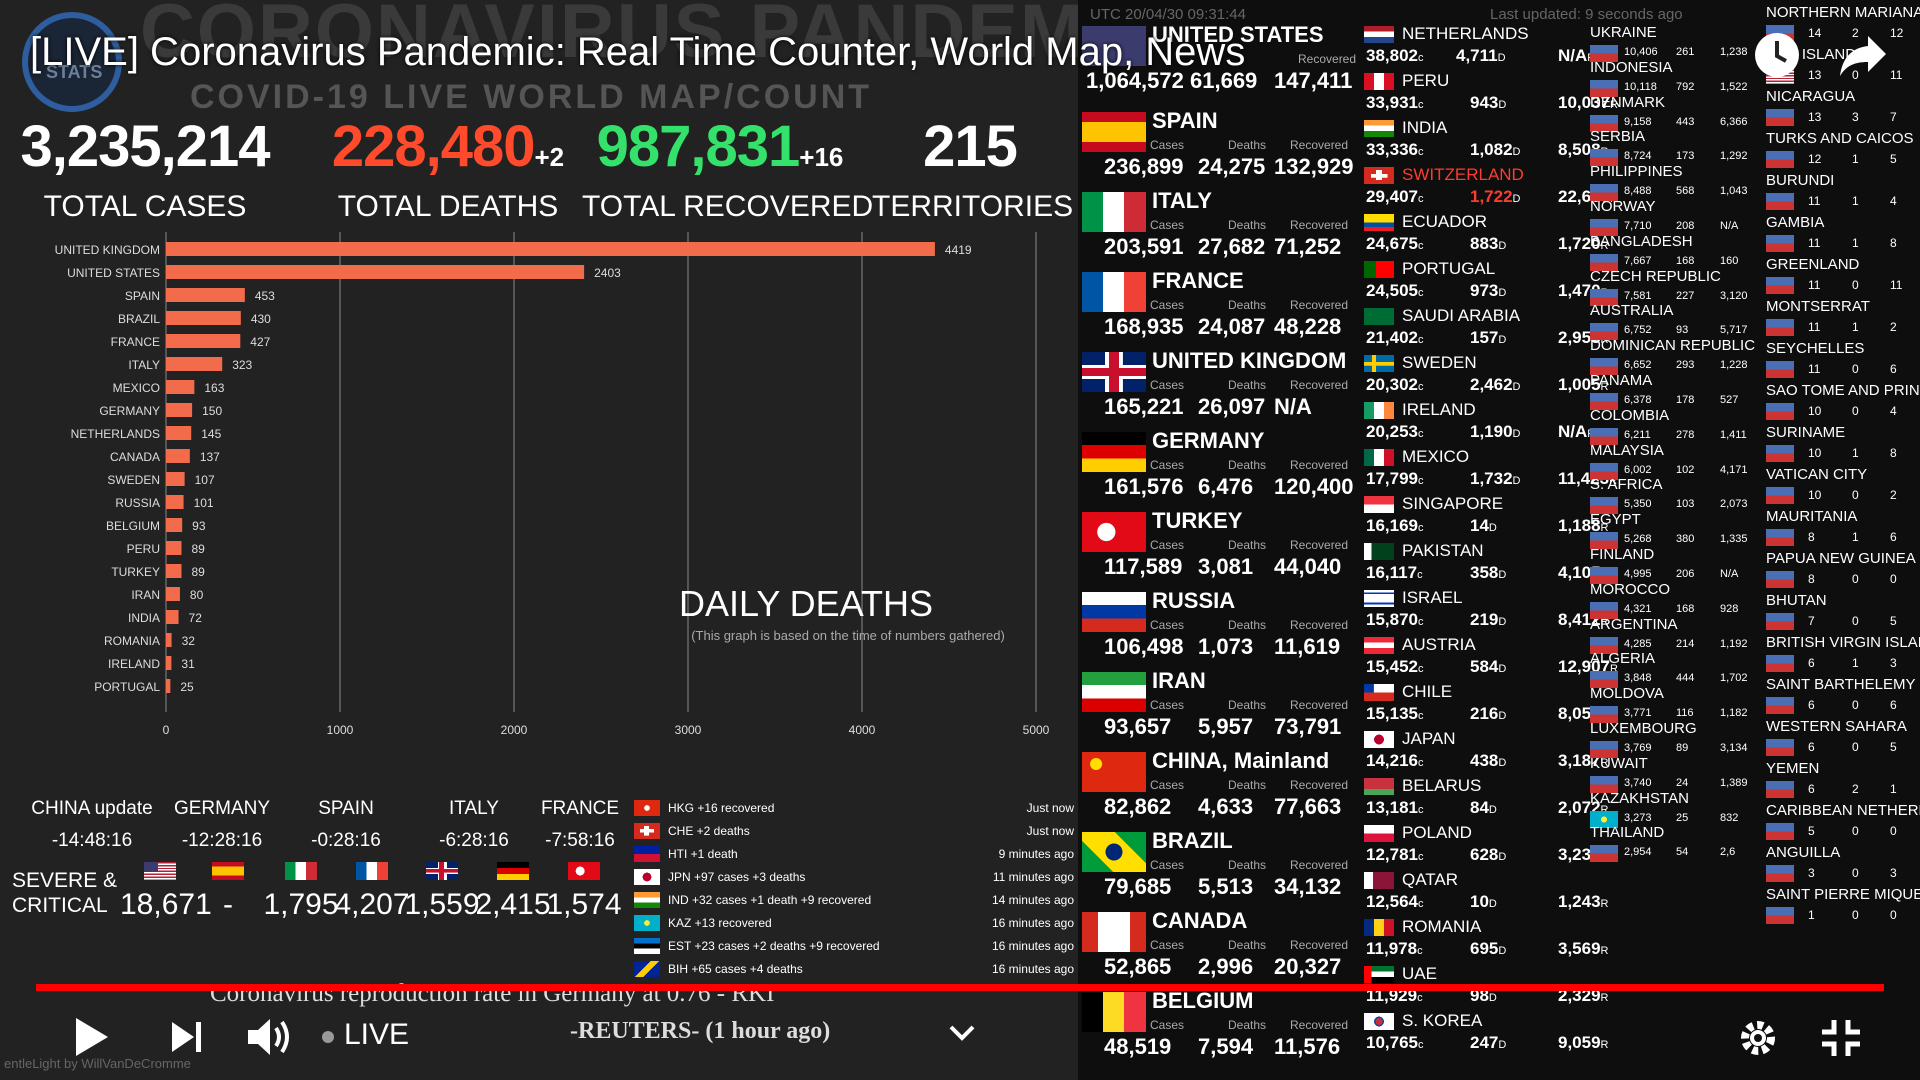  What do you see at coordinates (1579, 243) in the screenshot?
I see `recovered-value: 1,720` at bounding box center [1579, 243].